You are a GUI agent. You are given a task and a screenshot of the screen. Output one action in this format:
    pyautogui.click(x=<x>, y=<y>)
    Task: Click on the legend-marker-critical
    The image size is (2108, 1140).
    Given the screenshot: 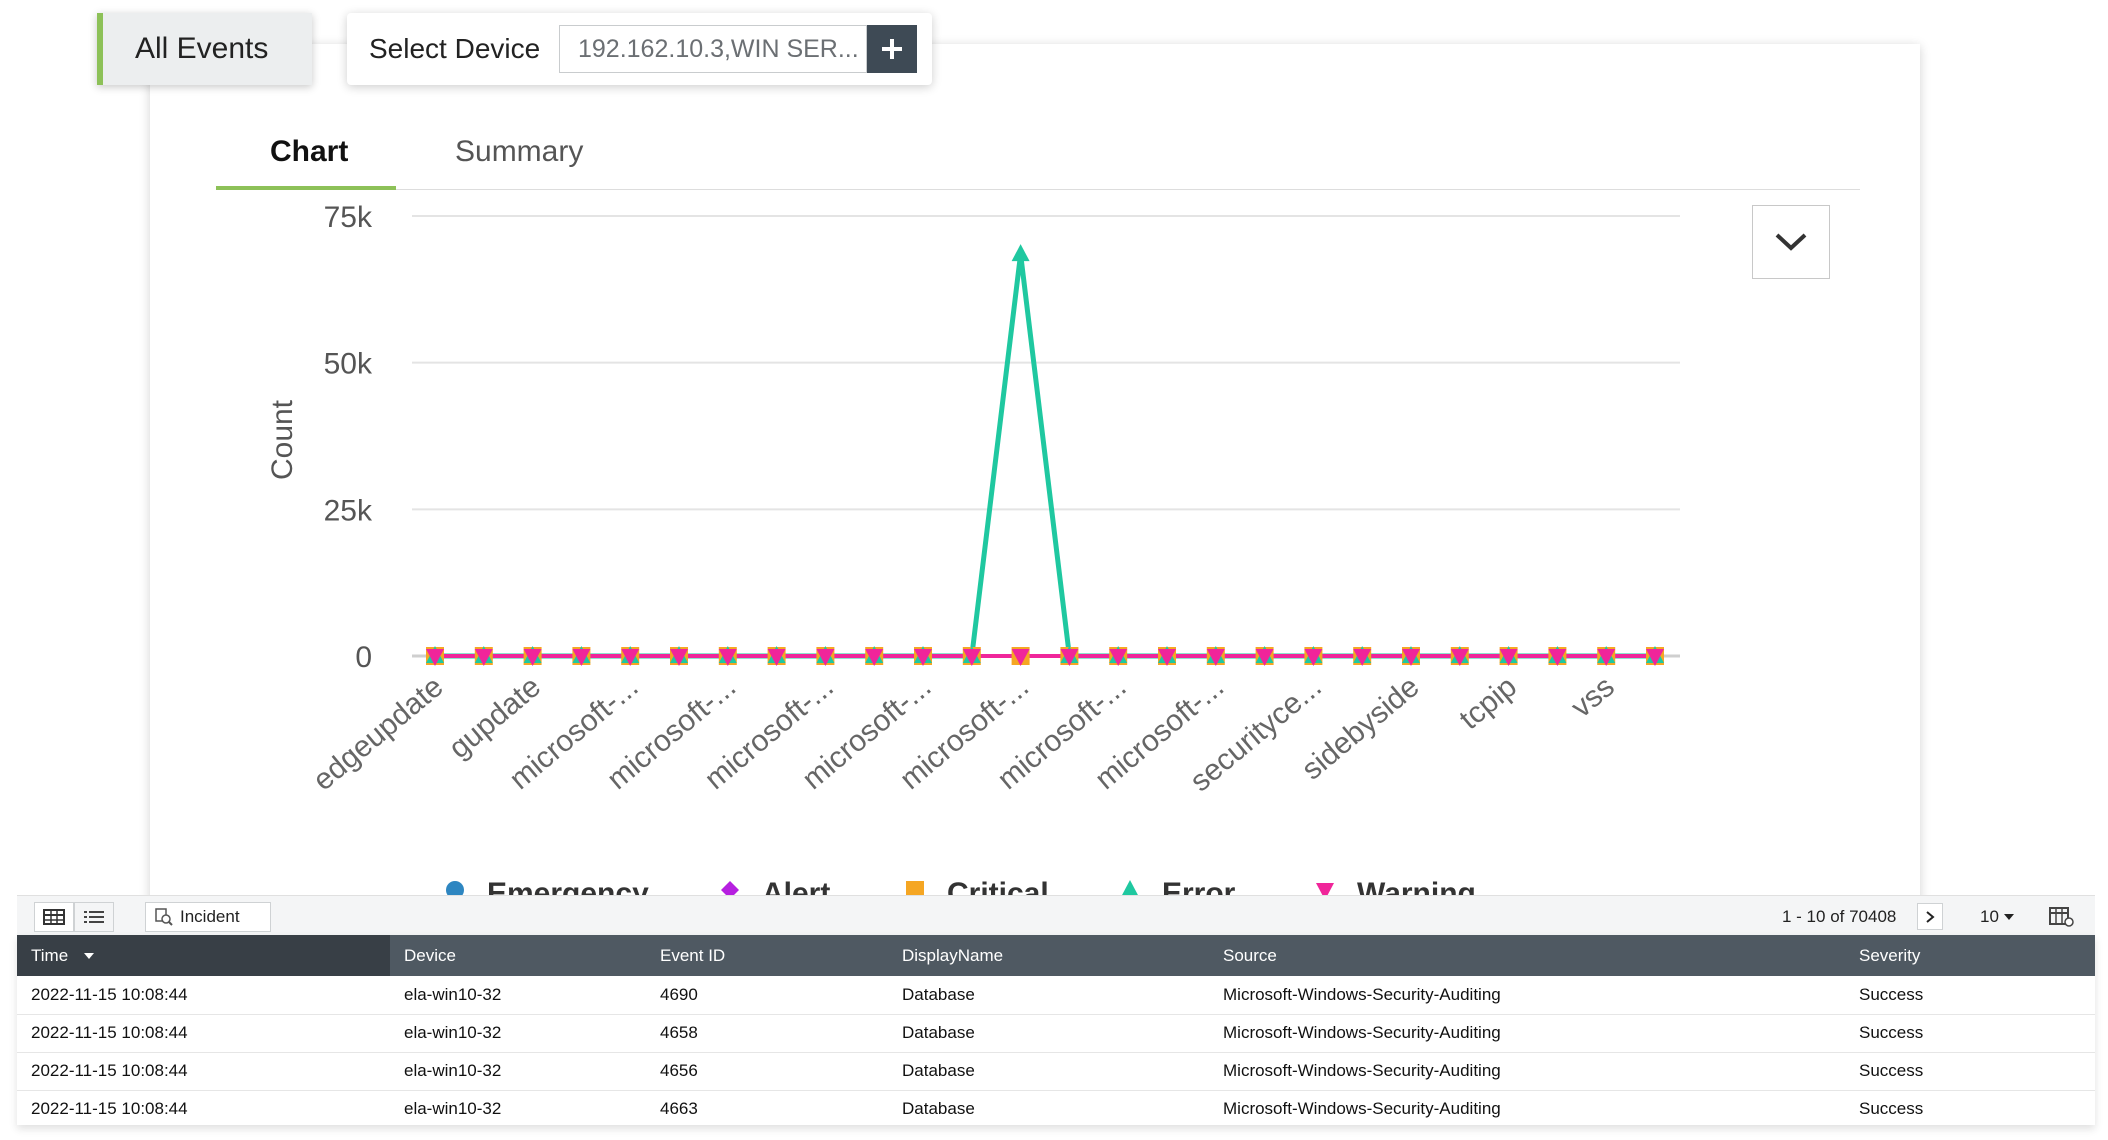 What is the action you would take?
    pyautogui.click(x=915, y=888)
    